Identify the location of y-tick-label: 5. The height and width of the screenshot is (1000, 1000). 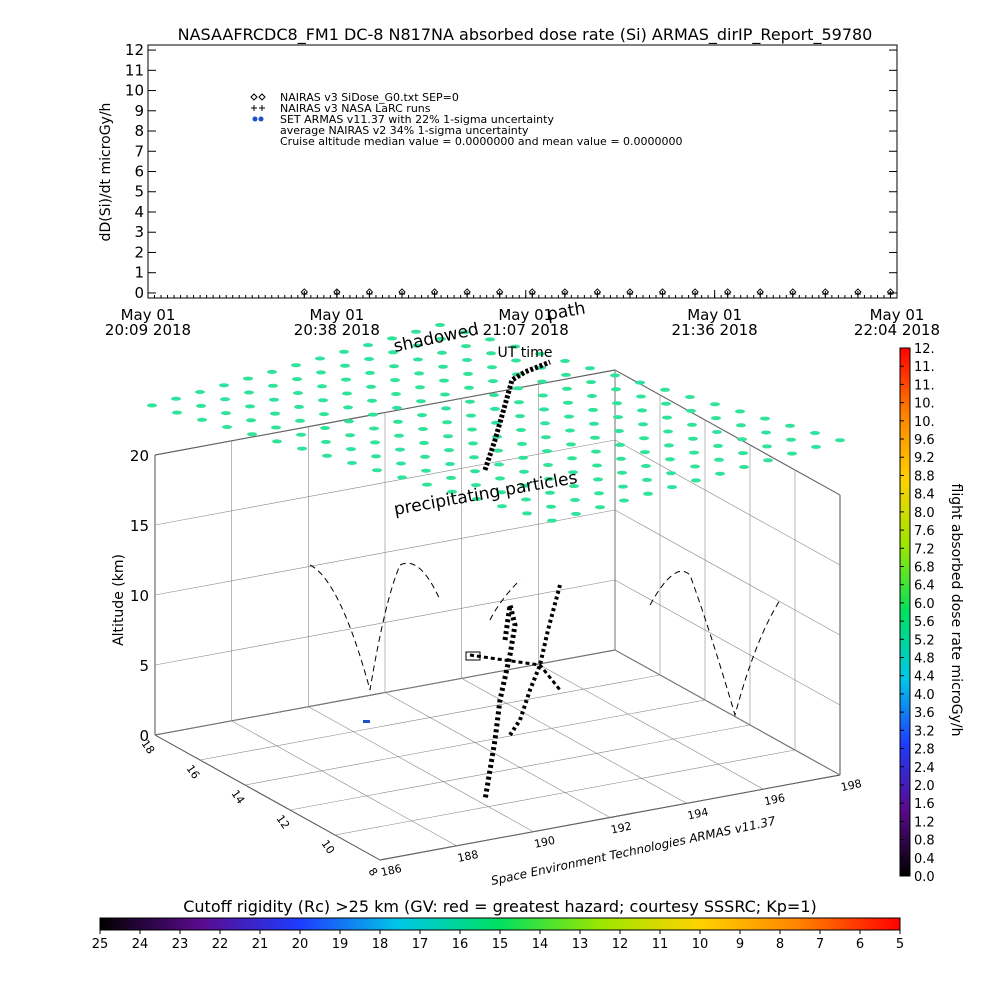
(139, 192).